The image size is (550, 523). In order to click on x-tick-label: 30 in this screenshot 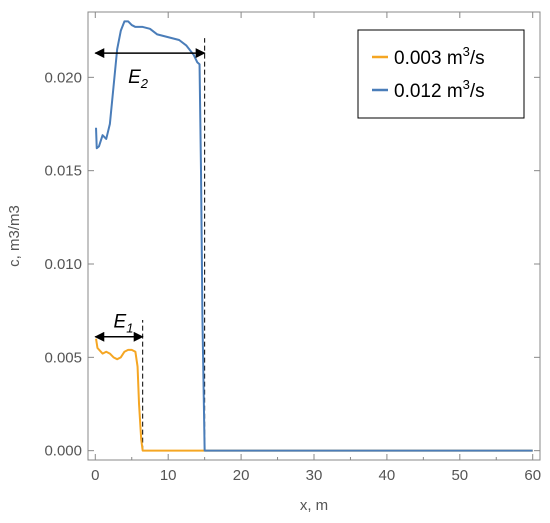, I will do `click(314, 475)`.